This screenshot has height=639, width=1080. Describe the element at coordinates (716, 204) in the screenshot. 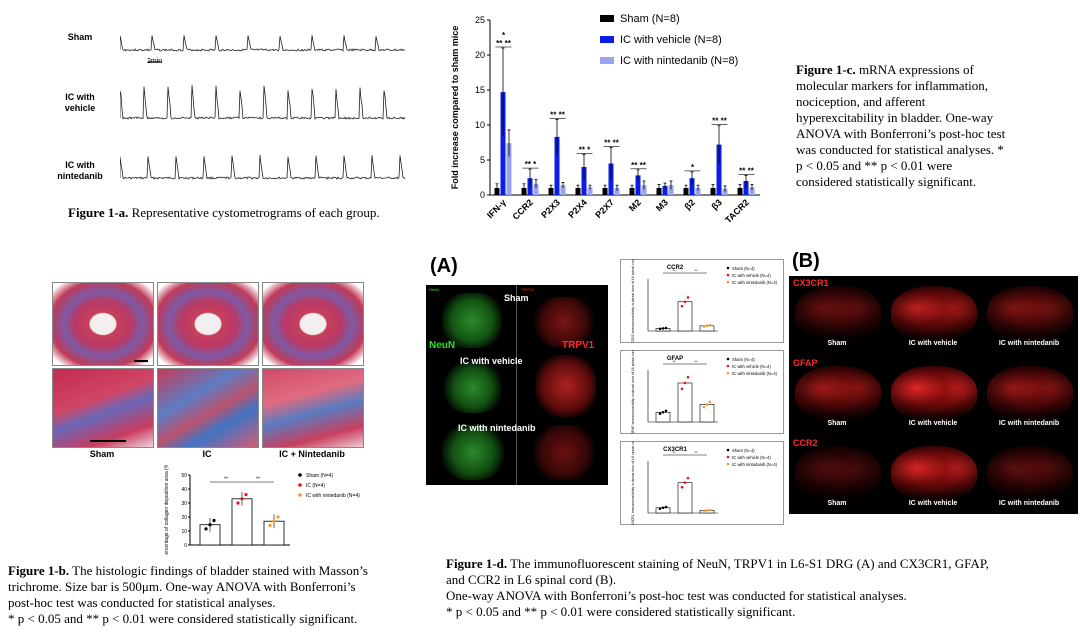

I see `category-label: β3` at that location.